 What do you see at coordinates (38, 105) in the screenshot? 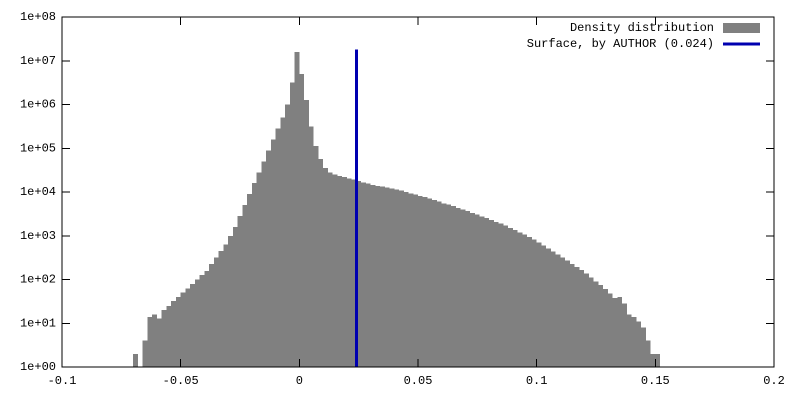
I see `y-tick-label: 1e+06` at bounding box center [38, 105].